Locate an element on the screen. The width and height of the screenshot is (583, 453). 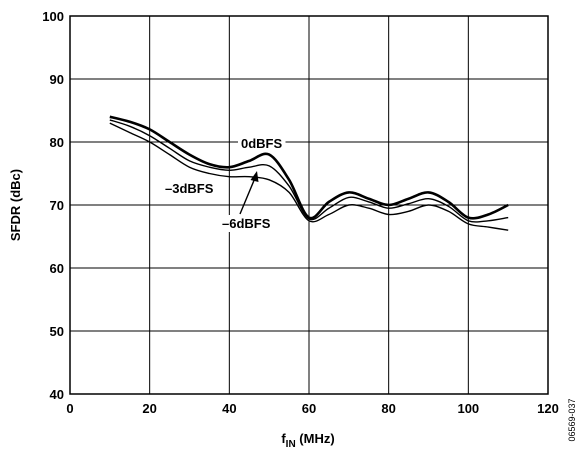
annotation-arrow-line is located at coordinates (247, 196).